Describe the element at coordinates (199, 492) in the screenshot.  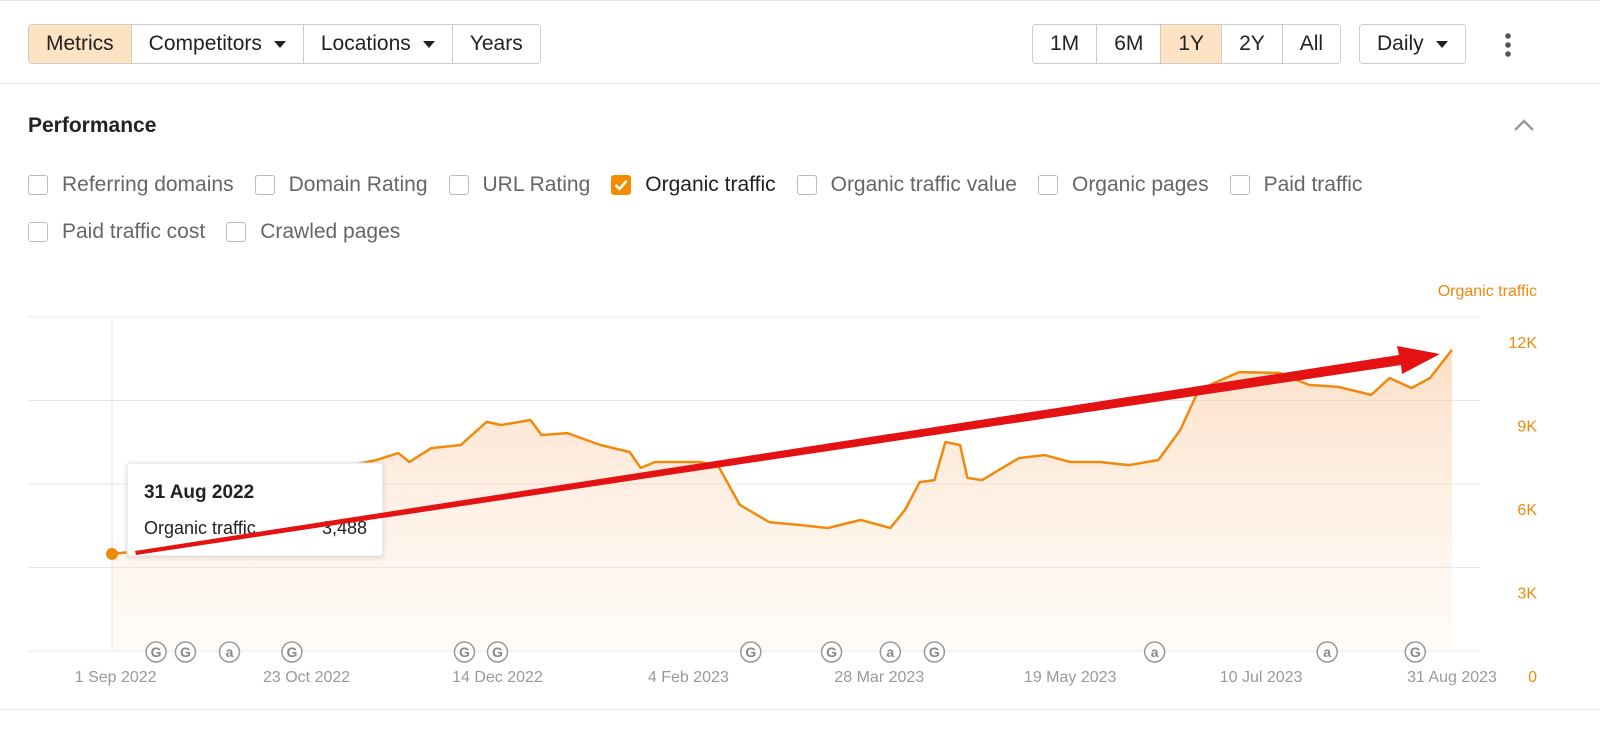
I see `tooltip-title: 31 Aug 2022` at that location.